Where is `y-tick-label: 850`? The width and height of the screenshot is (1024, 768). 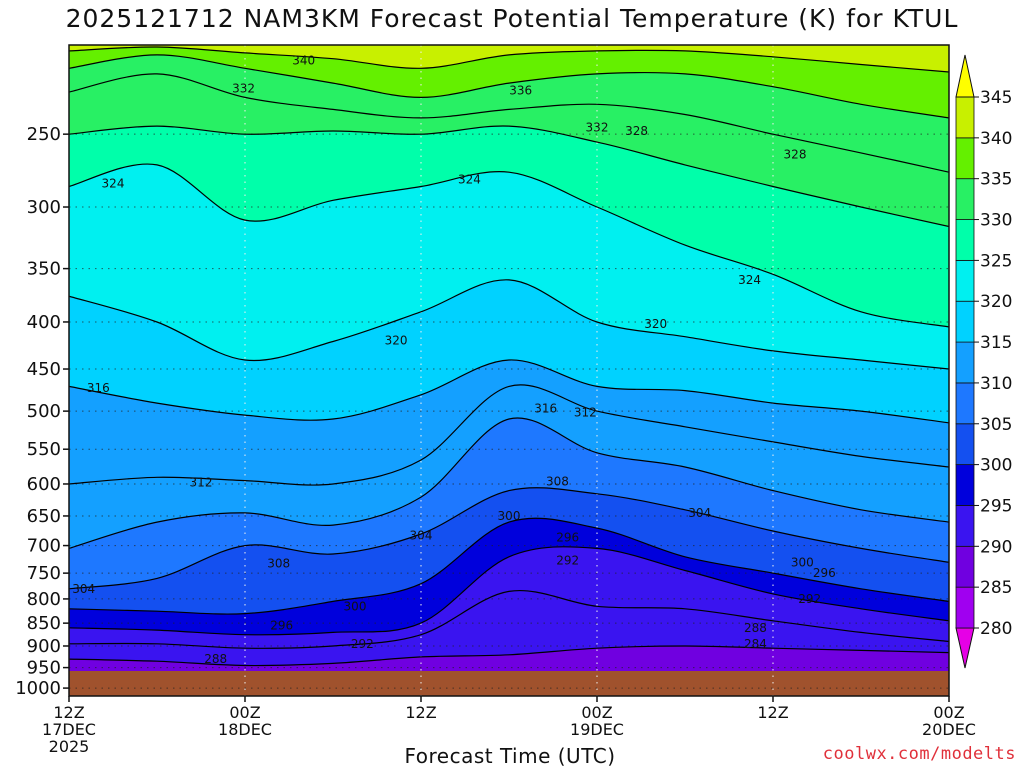
y-tick-label: 850 is located at coordinates (44, 623).